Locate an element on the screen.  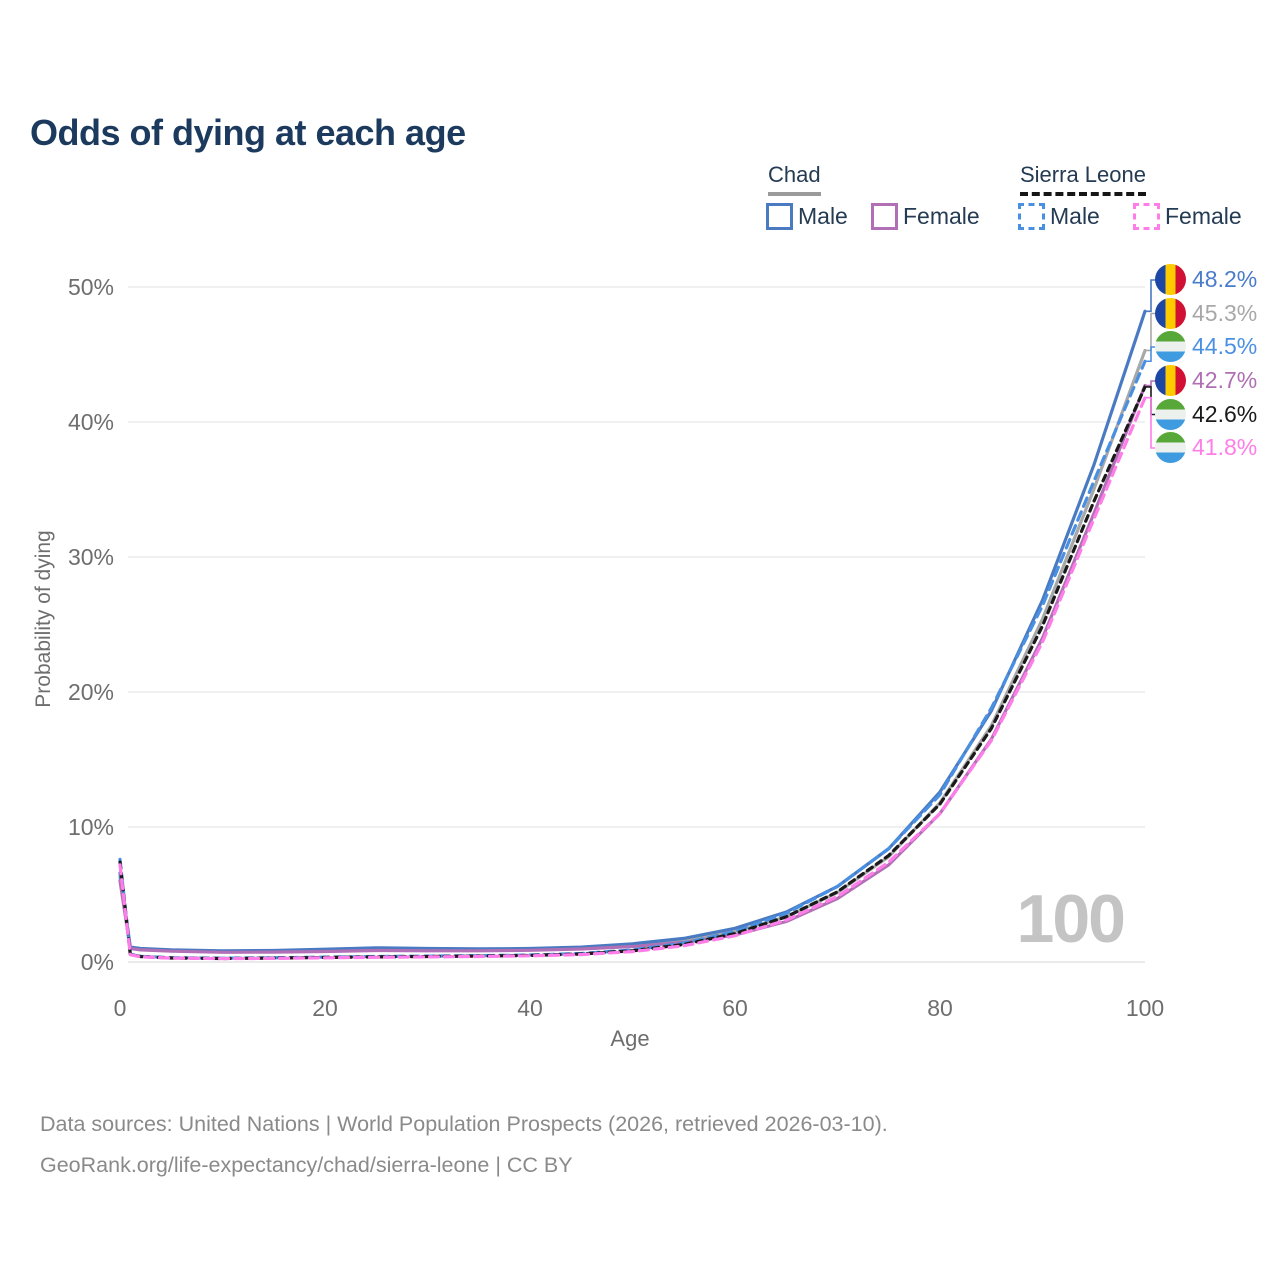
sierra-leone-male-swatch-icon is located at coordinates (1031, 216).